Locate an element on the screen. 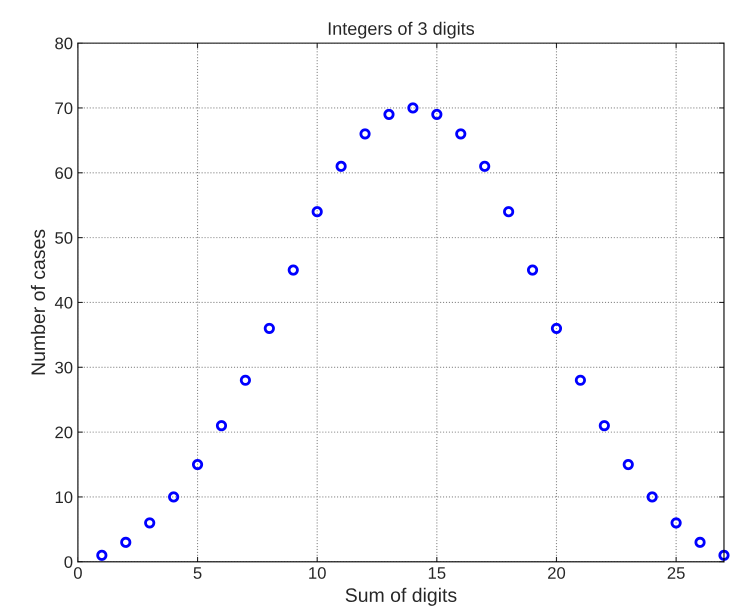 This screenshot has height=616, width=735. y-tick-label: 60 is located at coordinates (63, 173).